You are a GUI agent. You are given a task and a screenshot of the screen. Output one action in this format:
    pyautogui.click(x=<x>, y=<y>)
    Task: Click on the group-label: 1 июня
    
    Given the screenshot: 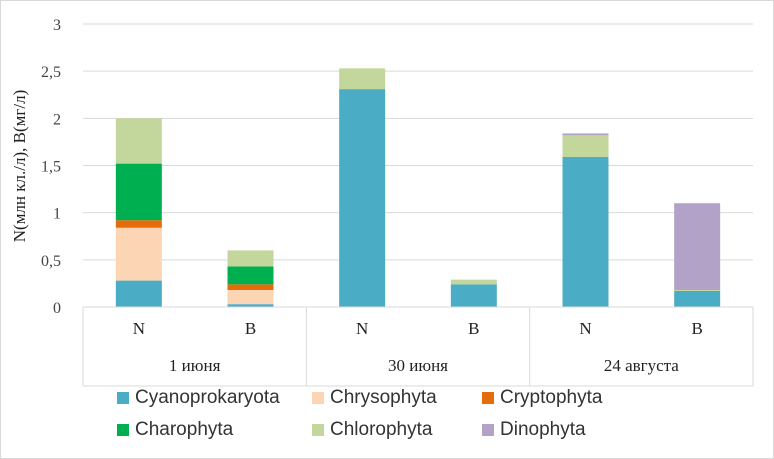 What is the action you would take?
    pyautogui.click(x=195, y=365)
    